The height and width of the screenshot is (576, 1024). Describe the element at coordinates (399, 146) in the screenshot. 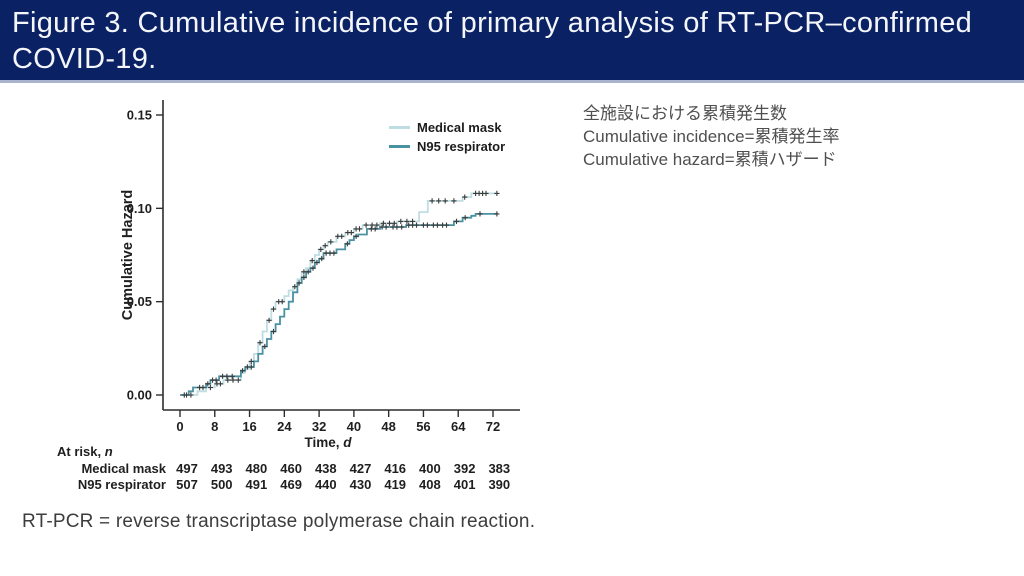

I see `legend-line-n95-respirator` at that location.